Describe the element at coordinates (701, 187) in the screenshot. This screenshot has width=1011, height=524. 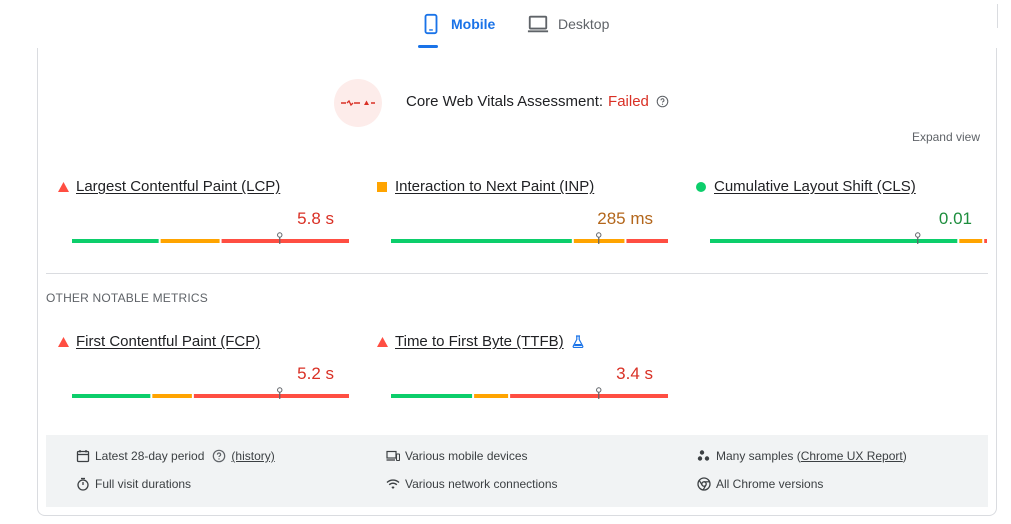
I see `good-circle-icon` at that location.